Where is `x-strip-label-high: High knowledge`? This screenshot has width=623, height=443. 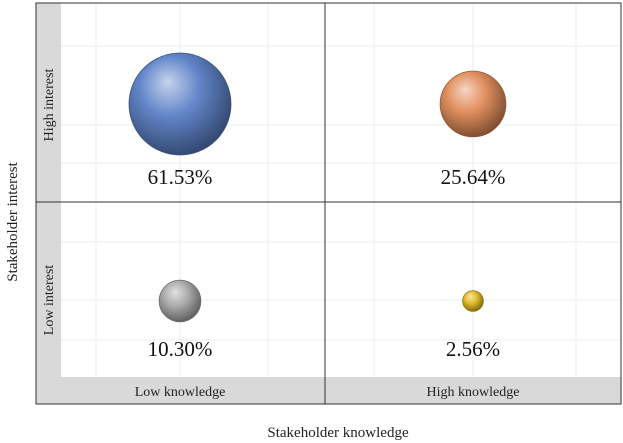 x-strip-label-high: High knowledge is located at coordinates (473, 392).